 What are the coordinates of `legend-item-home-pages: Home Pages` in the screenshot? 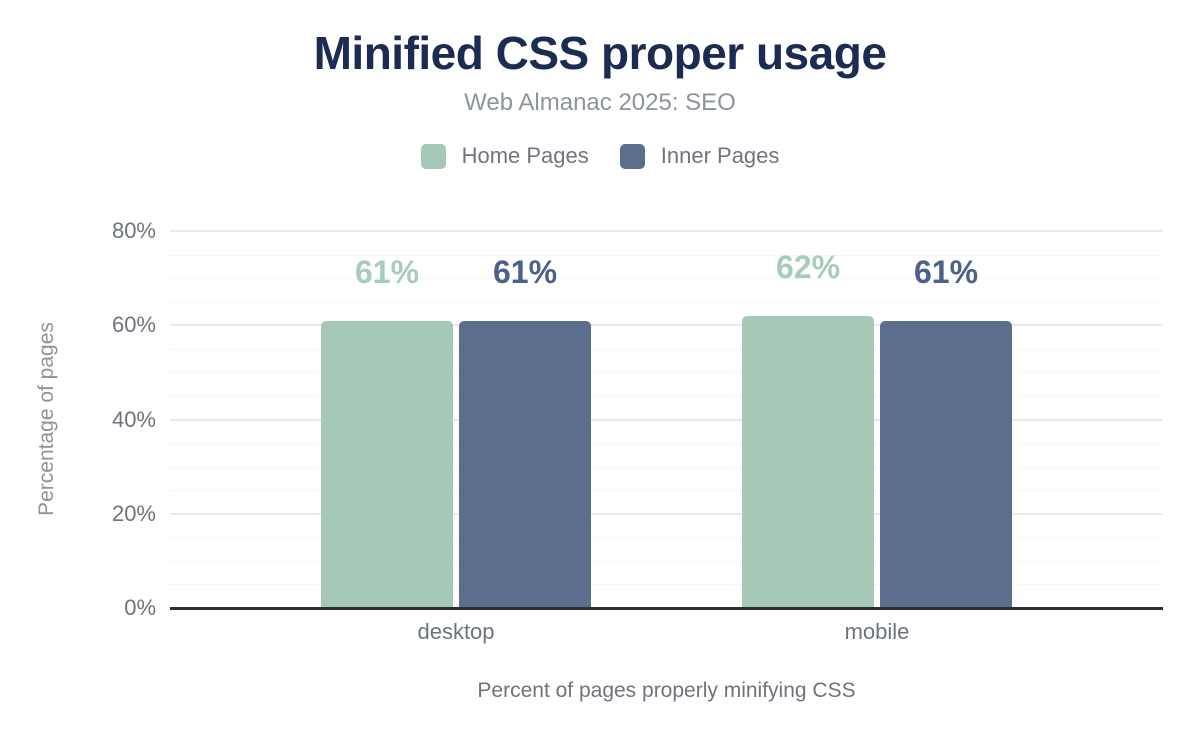 It's located at (504, 156).